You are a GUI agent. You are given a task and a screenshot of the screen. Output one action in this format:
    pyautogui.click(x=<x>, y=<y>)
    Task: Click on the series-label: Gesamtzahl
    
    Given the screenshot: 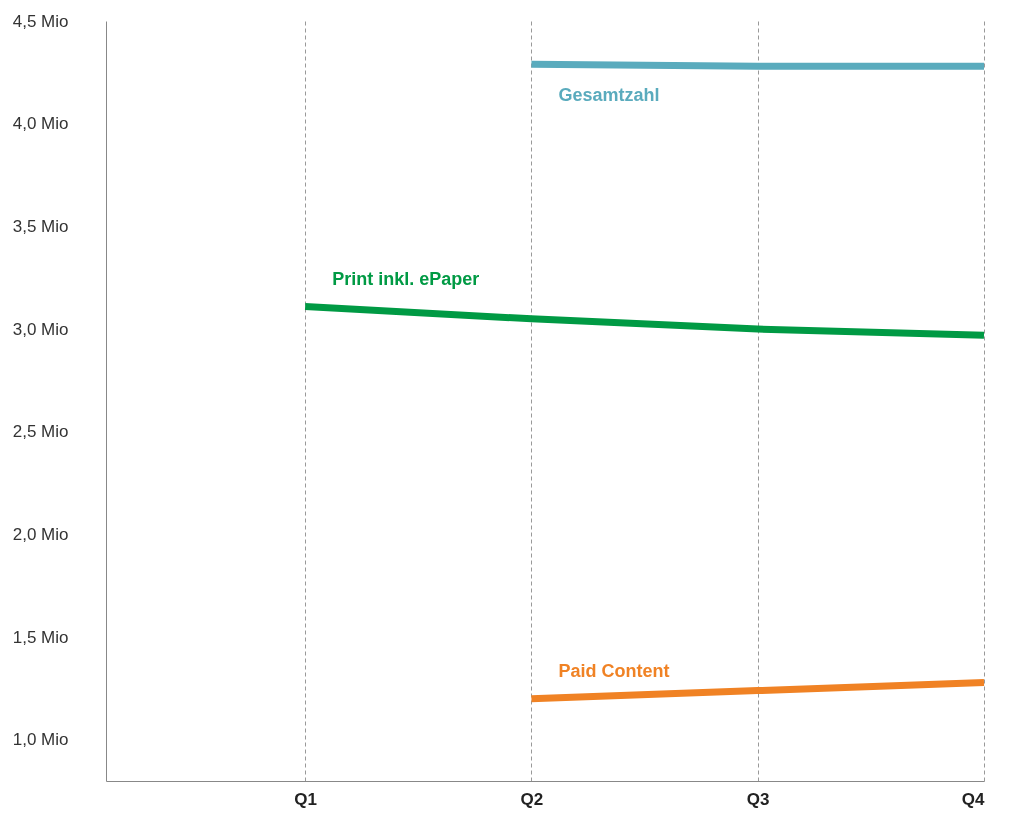 What is the action you would take?
    pyautogui.click(x=609, y=95)
    